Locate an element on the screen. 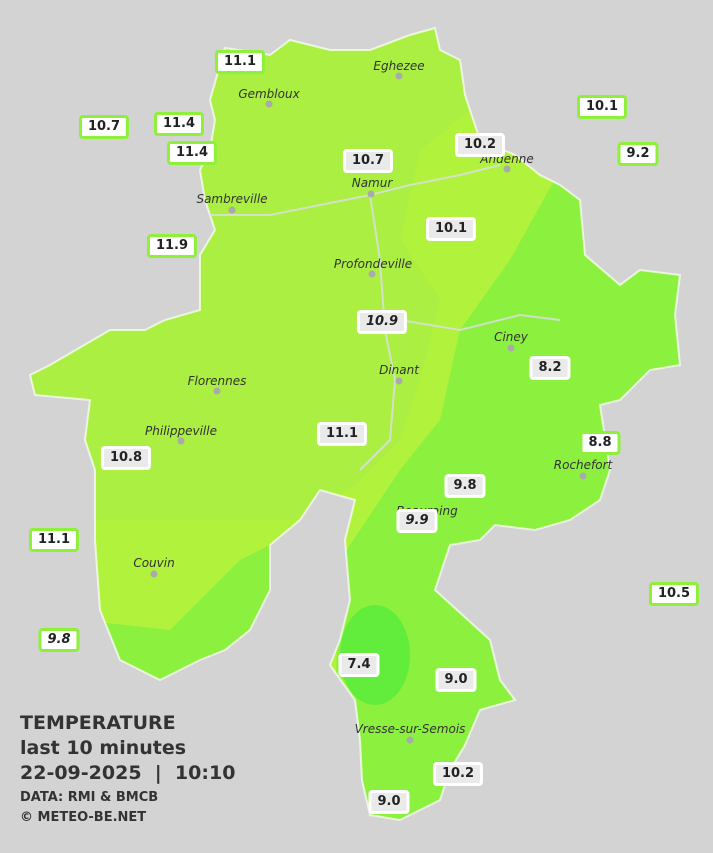  station-value: 10.9 is located at coordinates (382, 322).